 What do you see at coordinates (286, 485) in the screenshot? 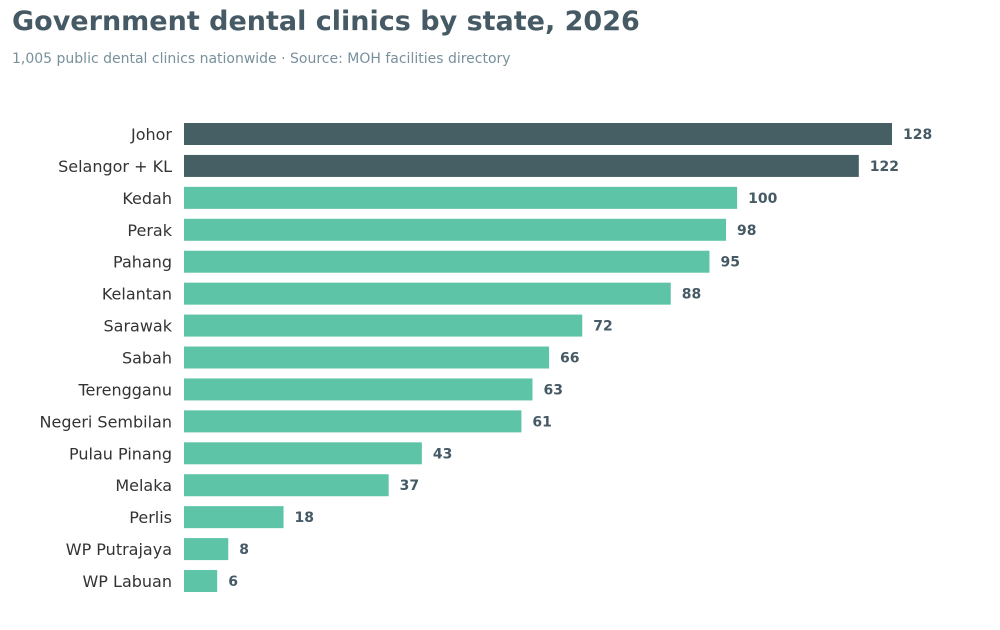
I see `bar-melaka` at bounding box center [286, 485].